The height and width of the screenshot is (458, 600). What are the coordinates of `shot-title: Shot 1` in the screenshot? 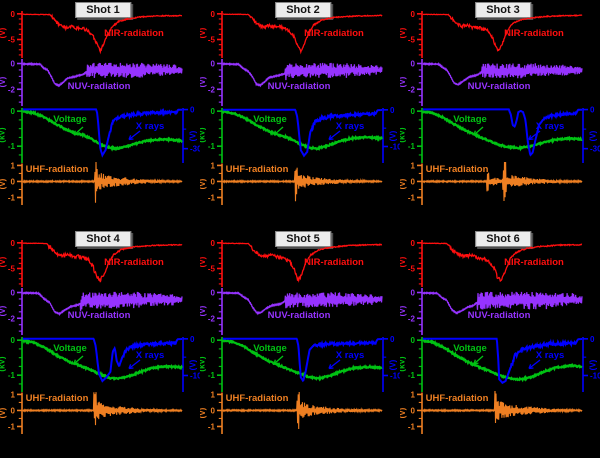 It's located at (103, 10).